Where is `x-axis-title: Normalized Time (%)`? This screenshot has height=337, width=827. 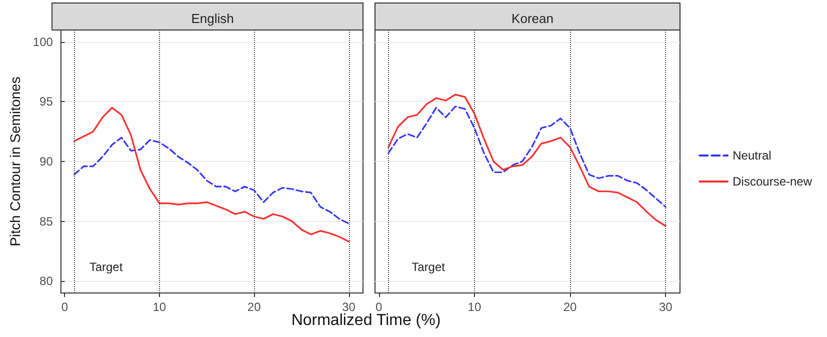
x-axis-title: Normalized Time (%) is located at coordinates (366, 320).